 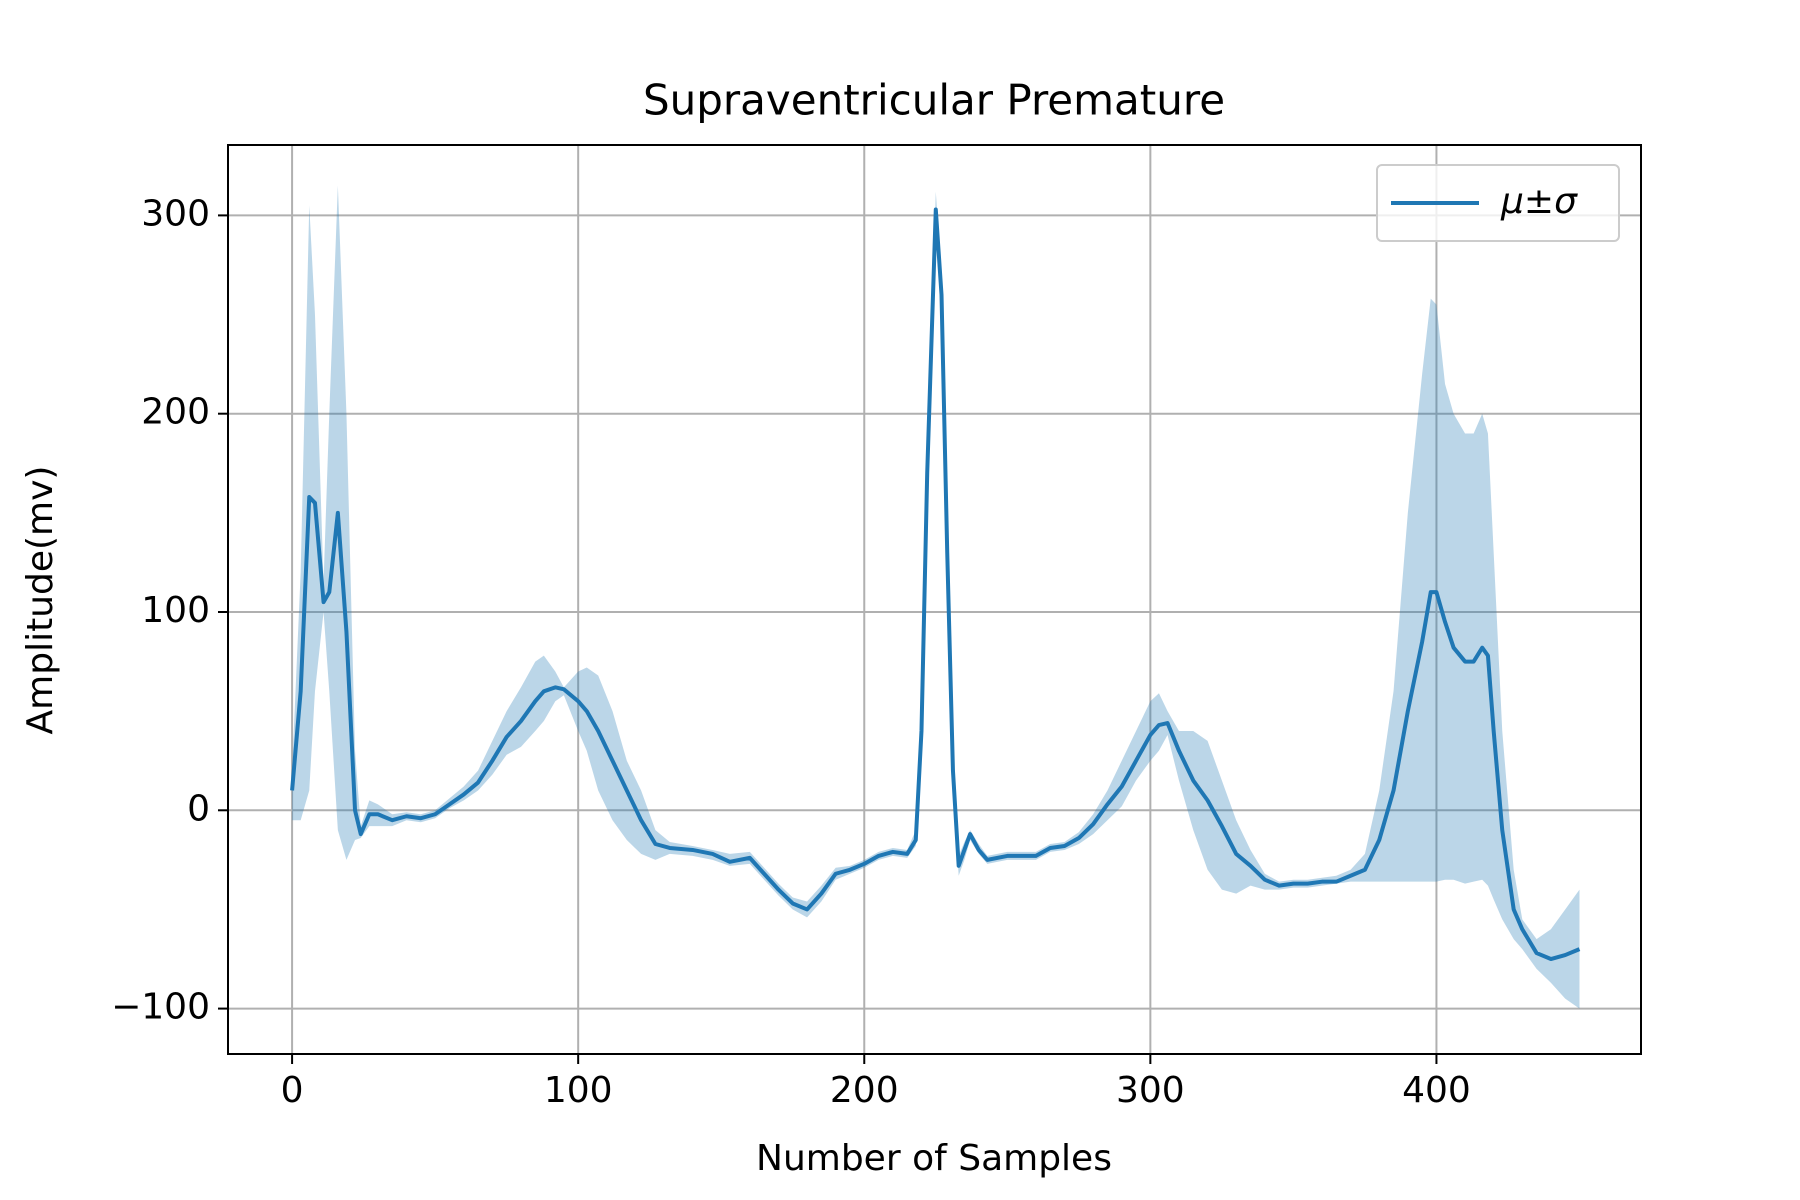 I want to click on x-tick-label: 200, so click(x=864, y=1090).